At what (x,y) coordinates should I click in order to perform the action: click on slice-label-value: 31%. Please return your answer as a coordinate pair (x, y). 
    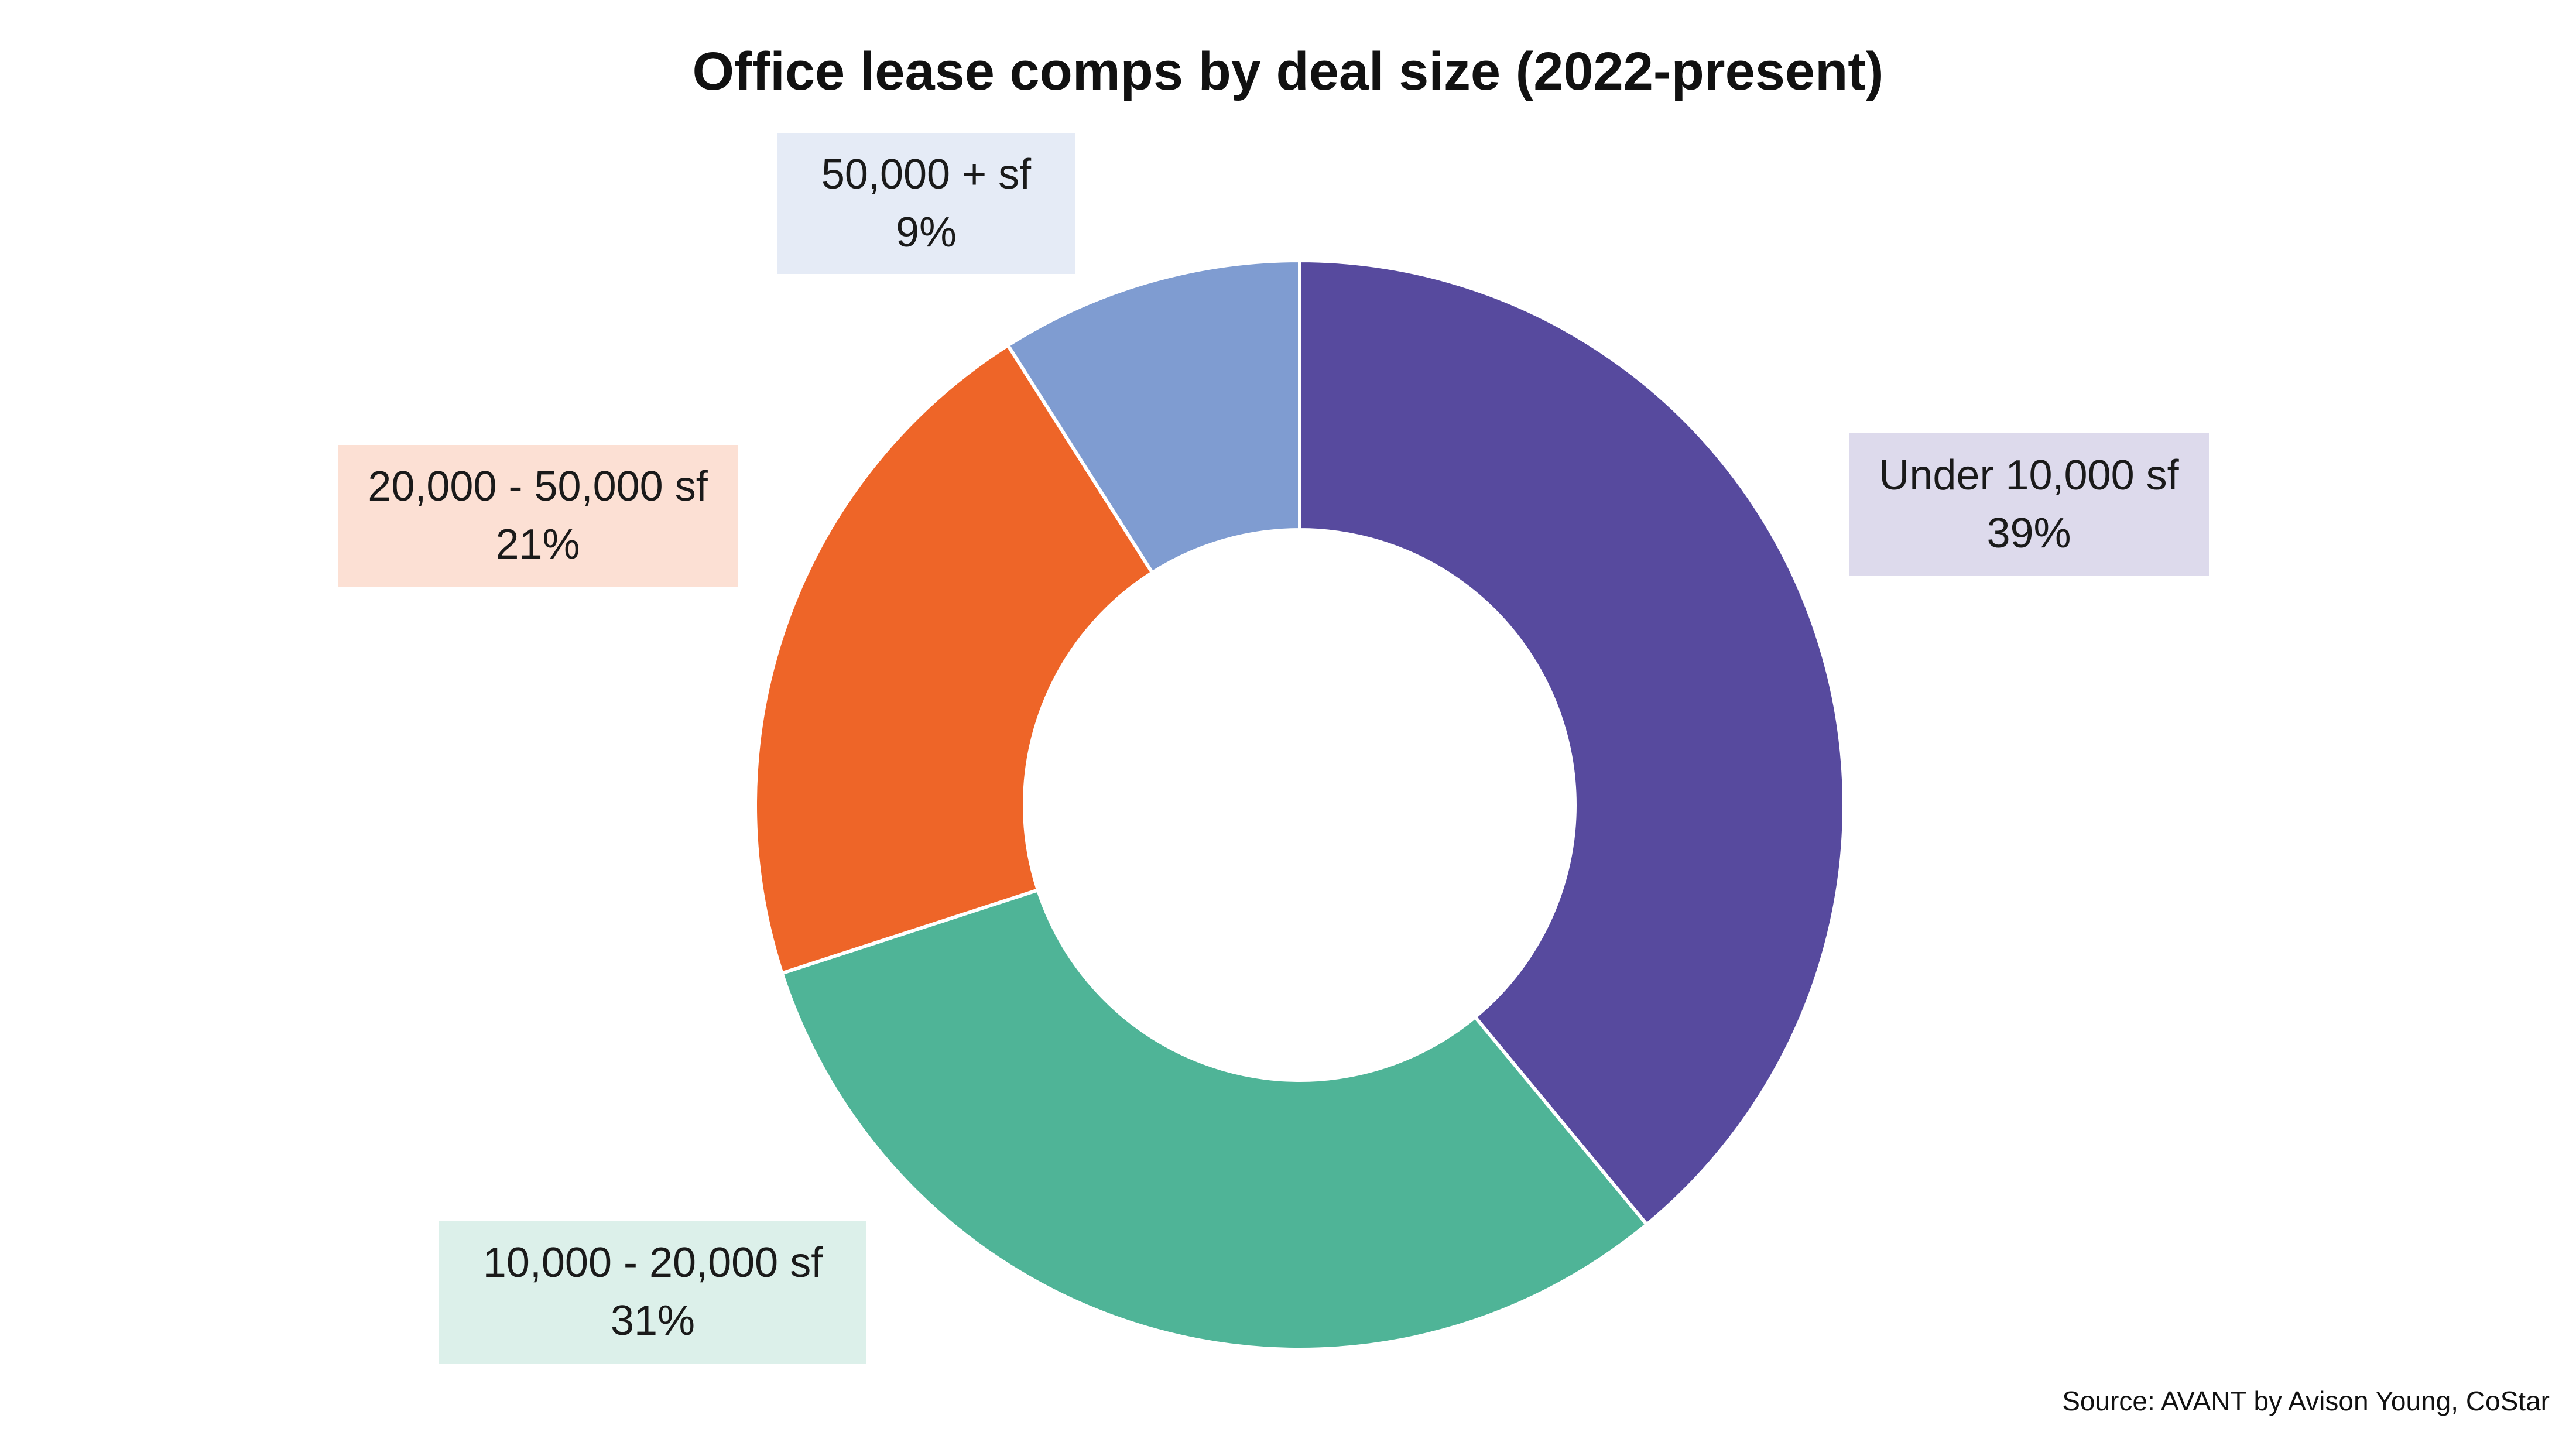
    Looking at the image, I should click on (653, 1320).